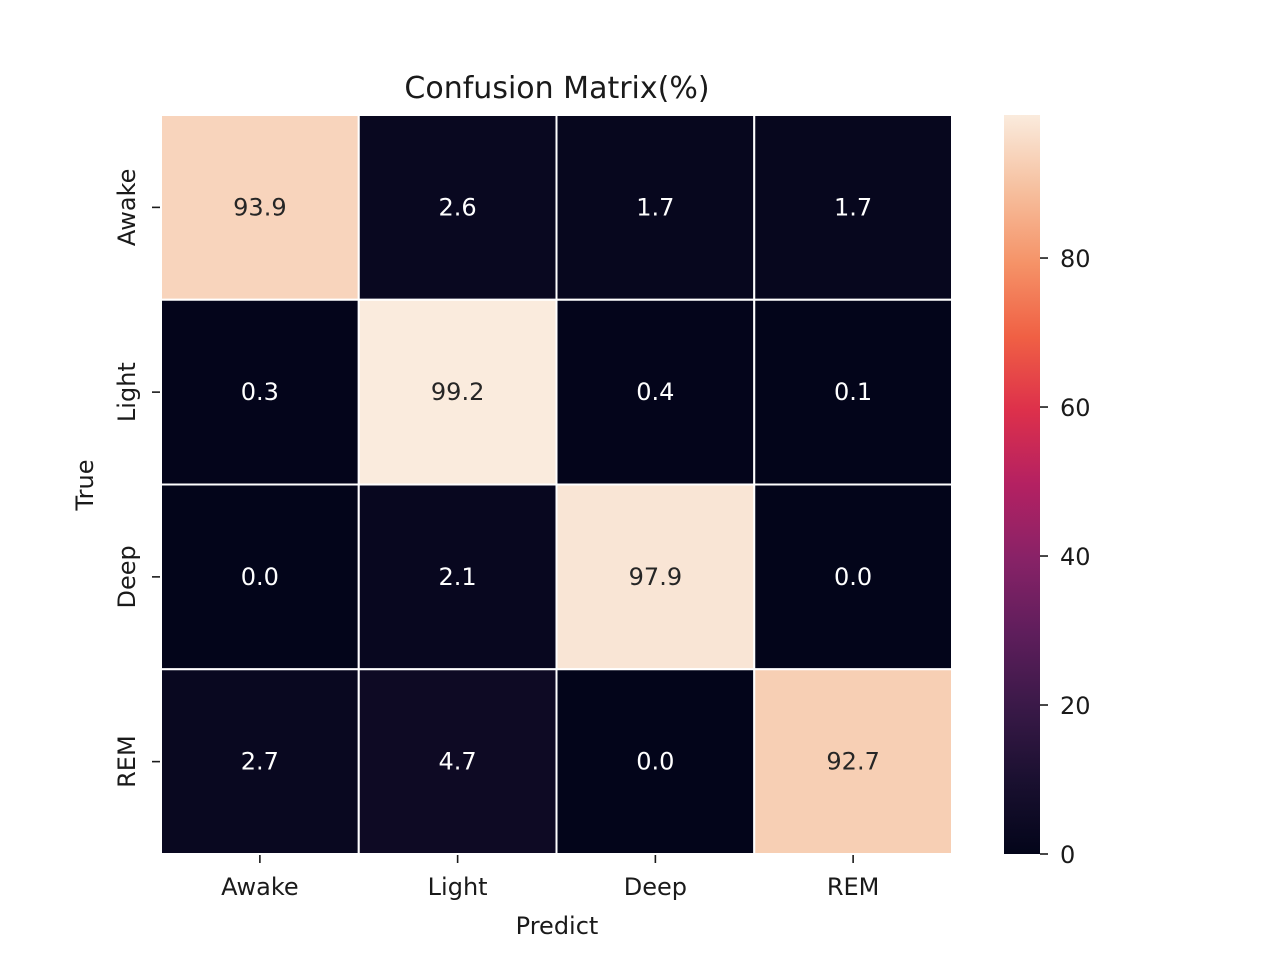  I want to click on cell-value-label: 0.1, so click(853, 392).